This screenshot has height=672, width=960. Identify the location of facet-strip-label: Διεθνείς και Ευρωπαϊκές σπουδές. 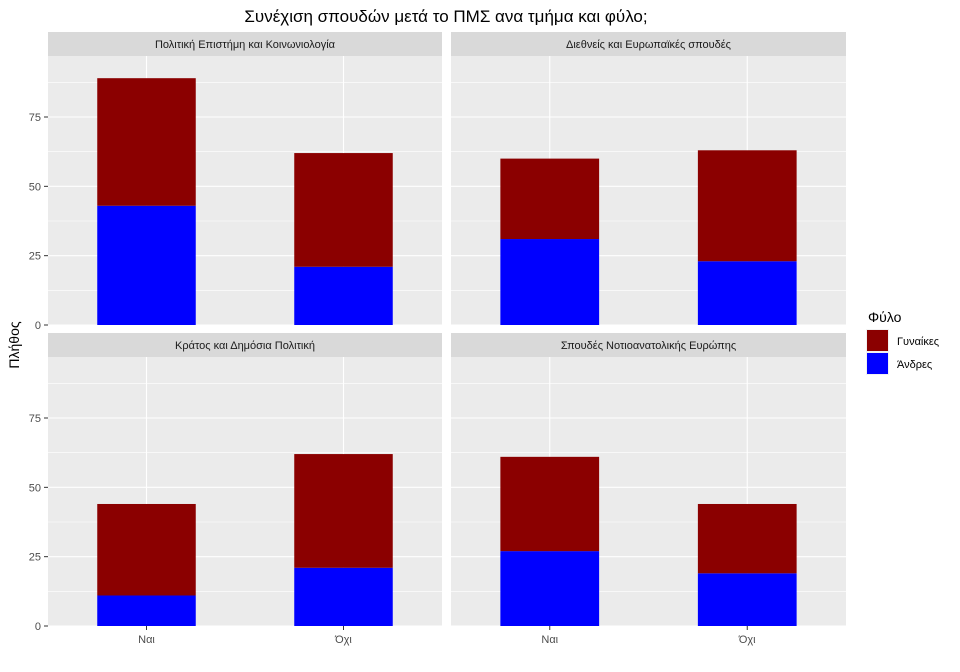
(648, 45).